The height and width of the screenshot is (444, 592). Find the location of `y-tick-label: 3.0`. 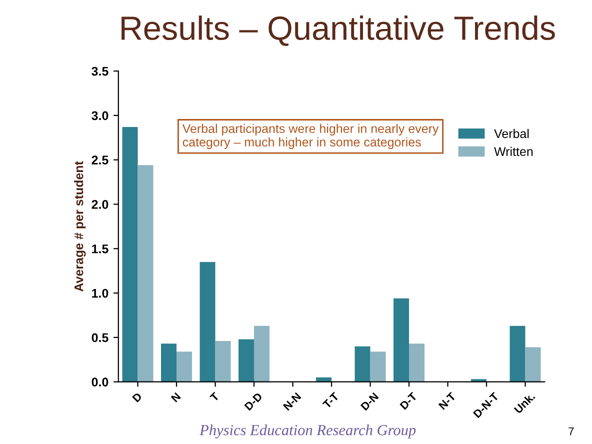

y-tick-label: 3.0 is located at coordinates (100, 115).